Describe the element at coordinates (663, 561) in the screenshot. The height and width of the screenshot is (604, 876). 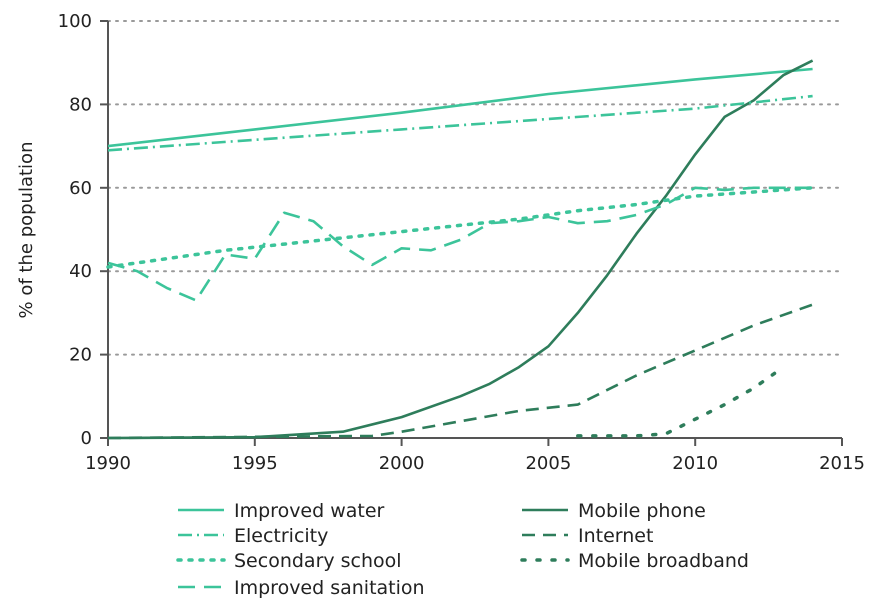
I see `legend-label: Mobile broadband` at that location.